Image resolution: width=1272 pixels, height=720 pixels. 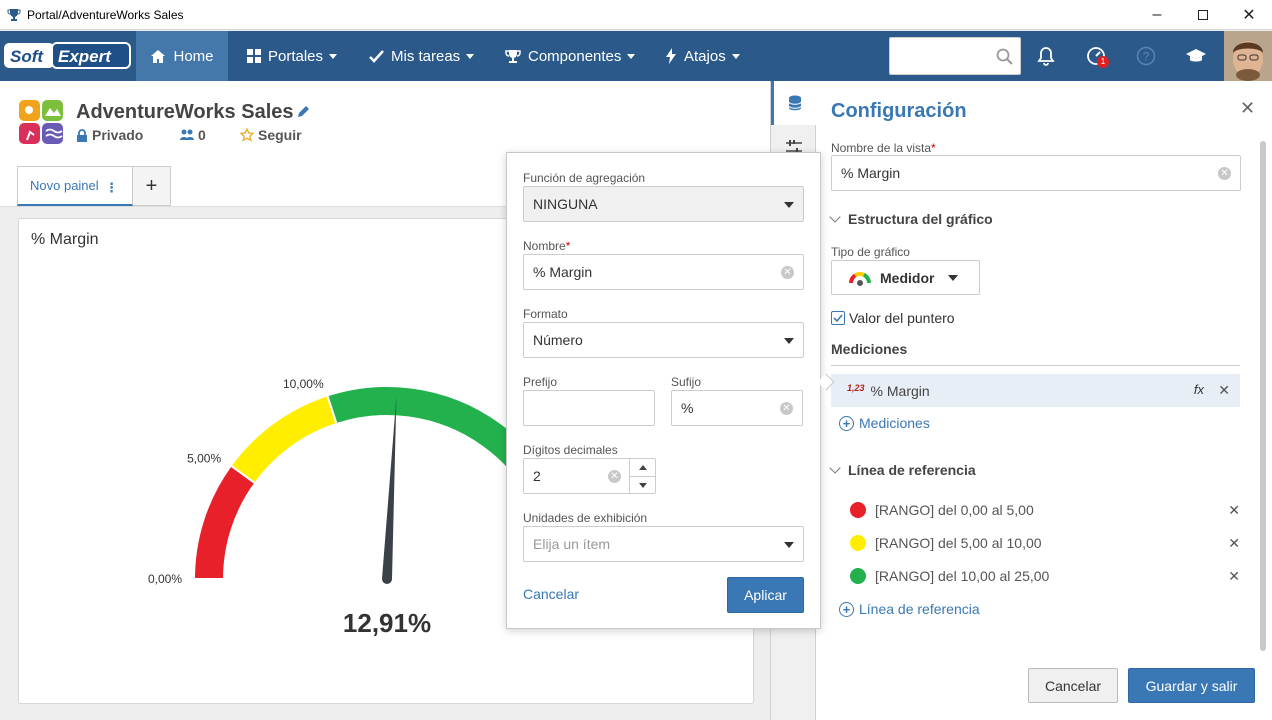 What do you see at coordinates (545, 314) in the screenshot?
I see `format-label: Formato` at bounding box center [545, 314].